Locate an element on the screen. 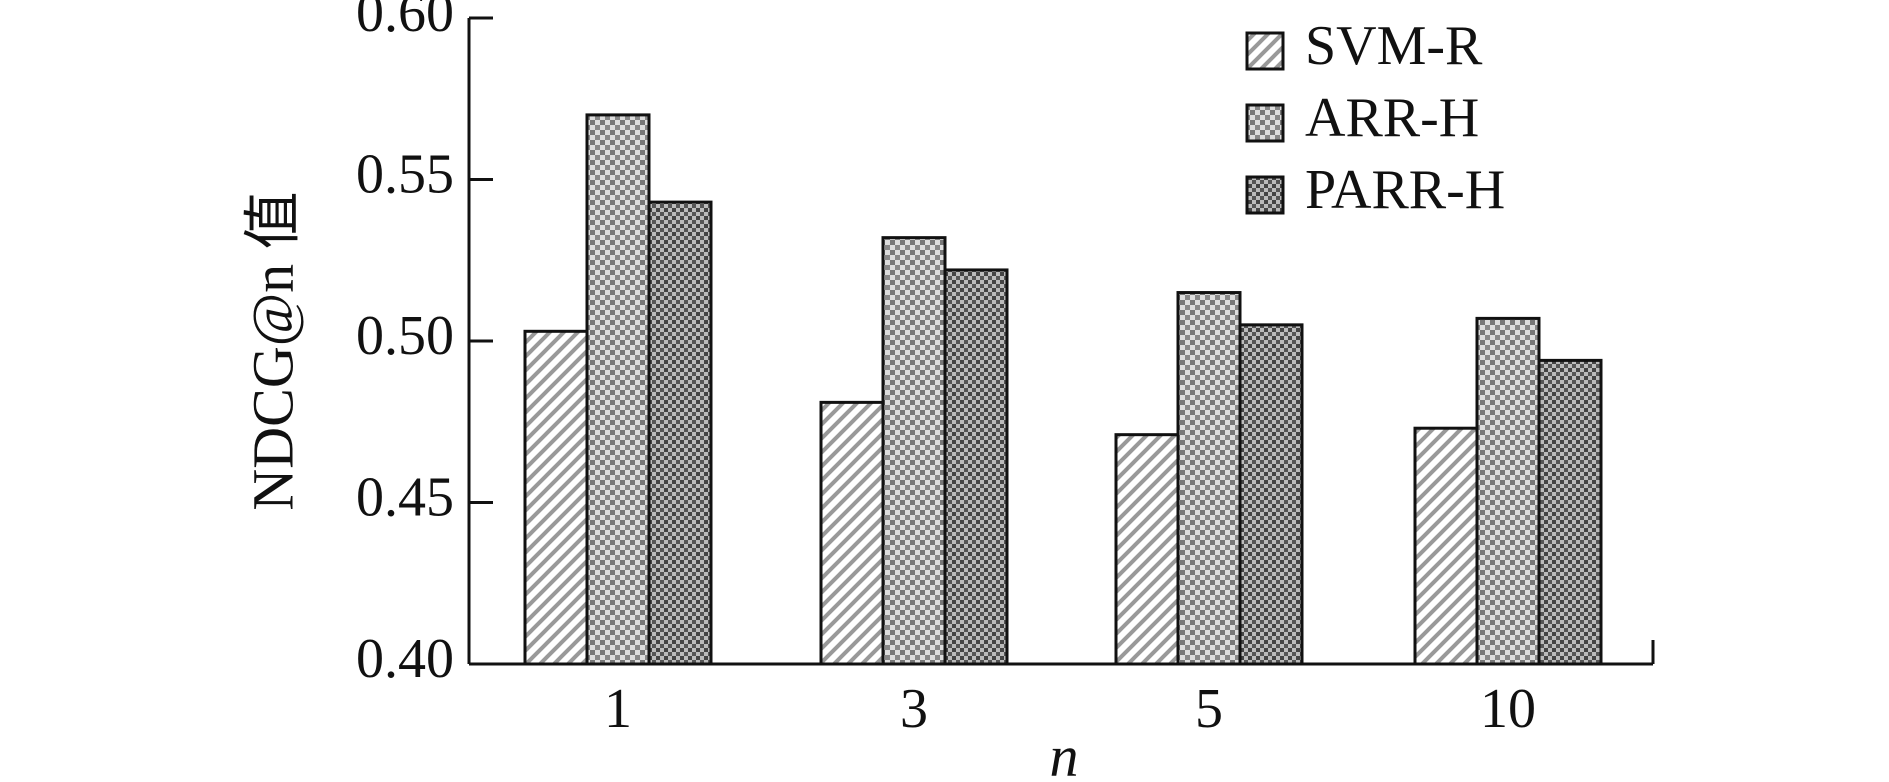 This screenshot has height=782, width=1889. y-tick-label: 0.60 is located at coordinates (405, 22).